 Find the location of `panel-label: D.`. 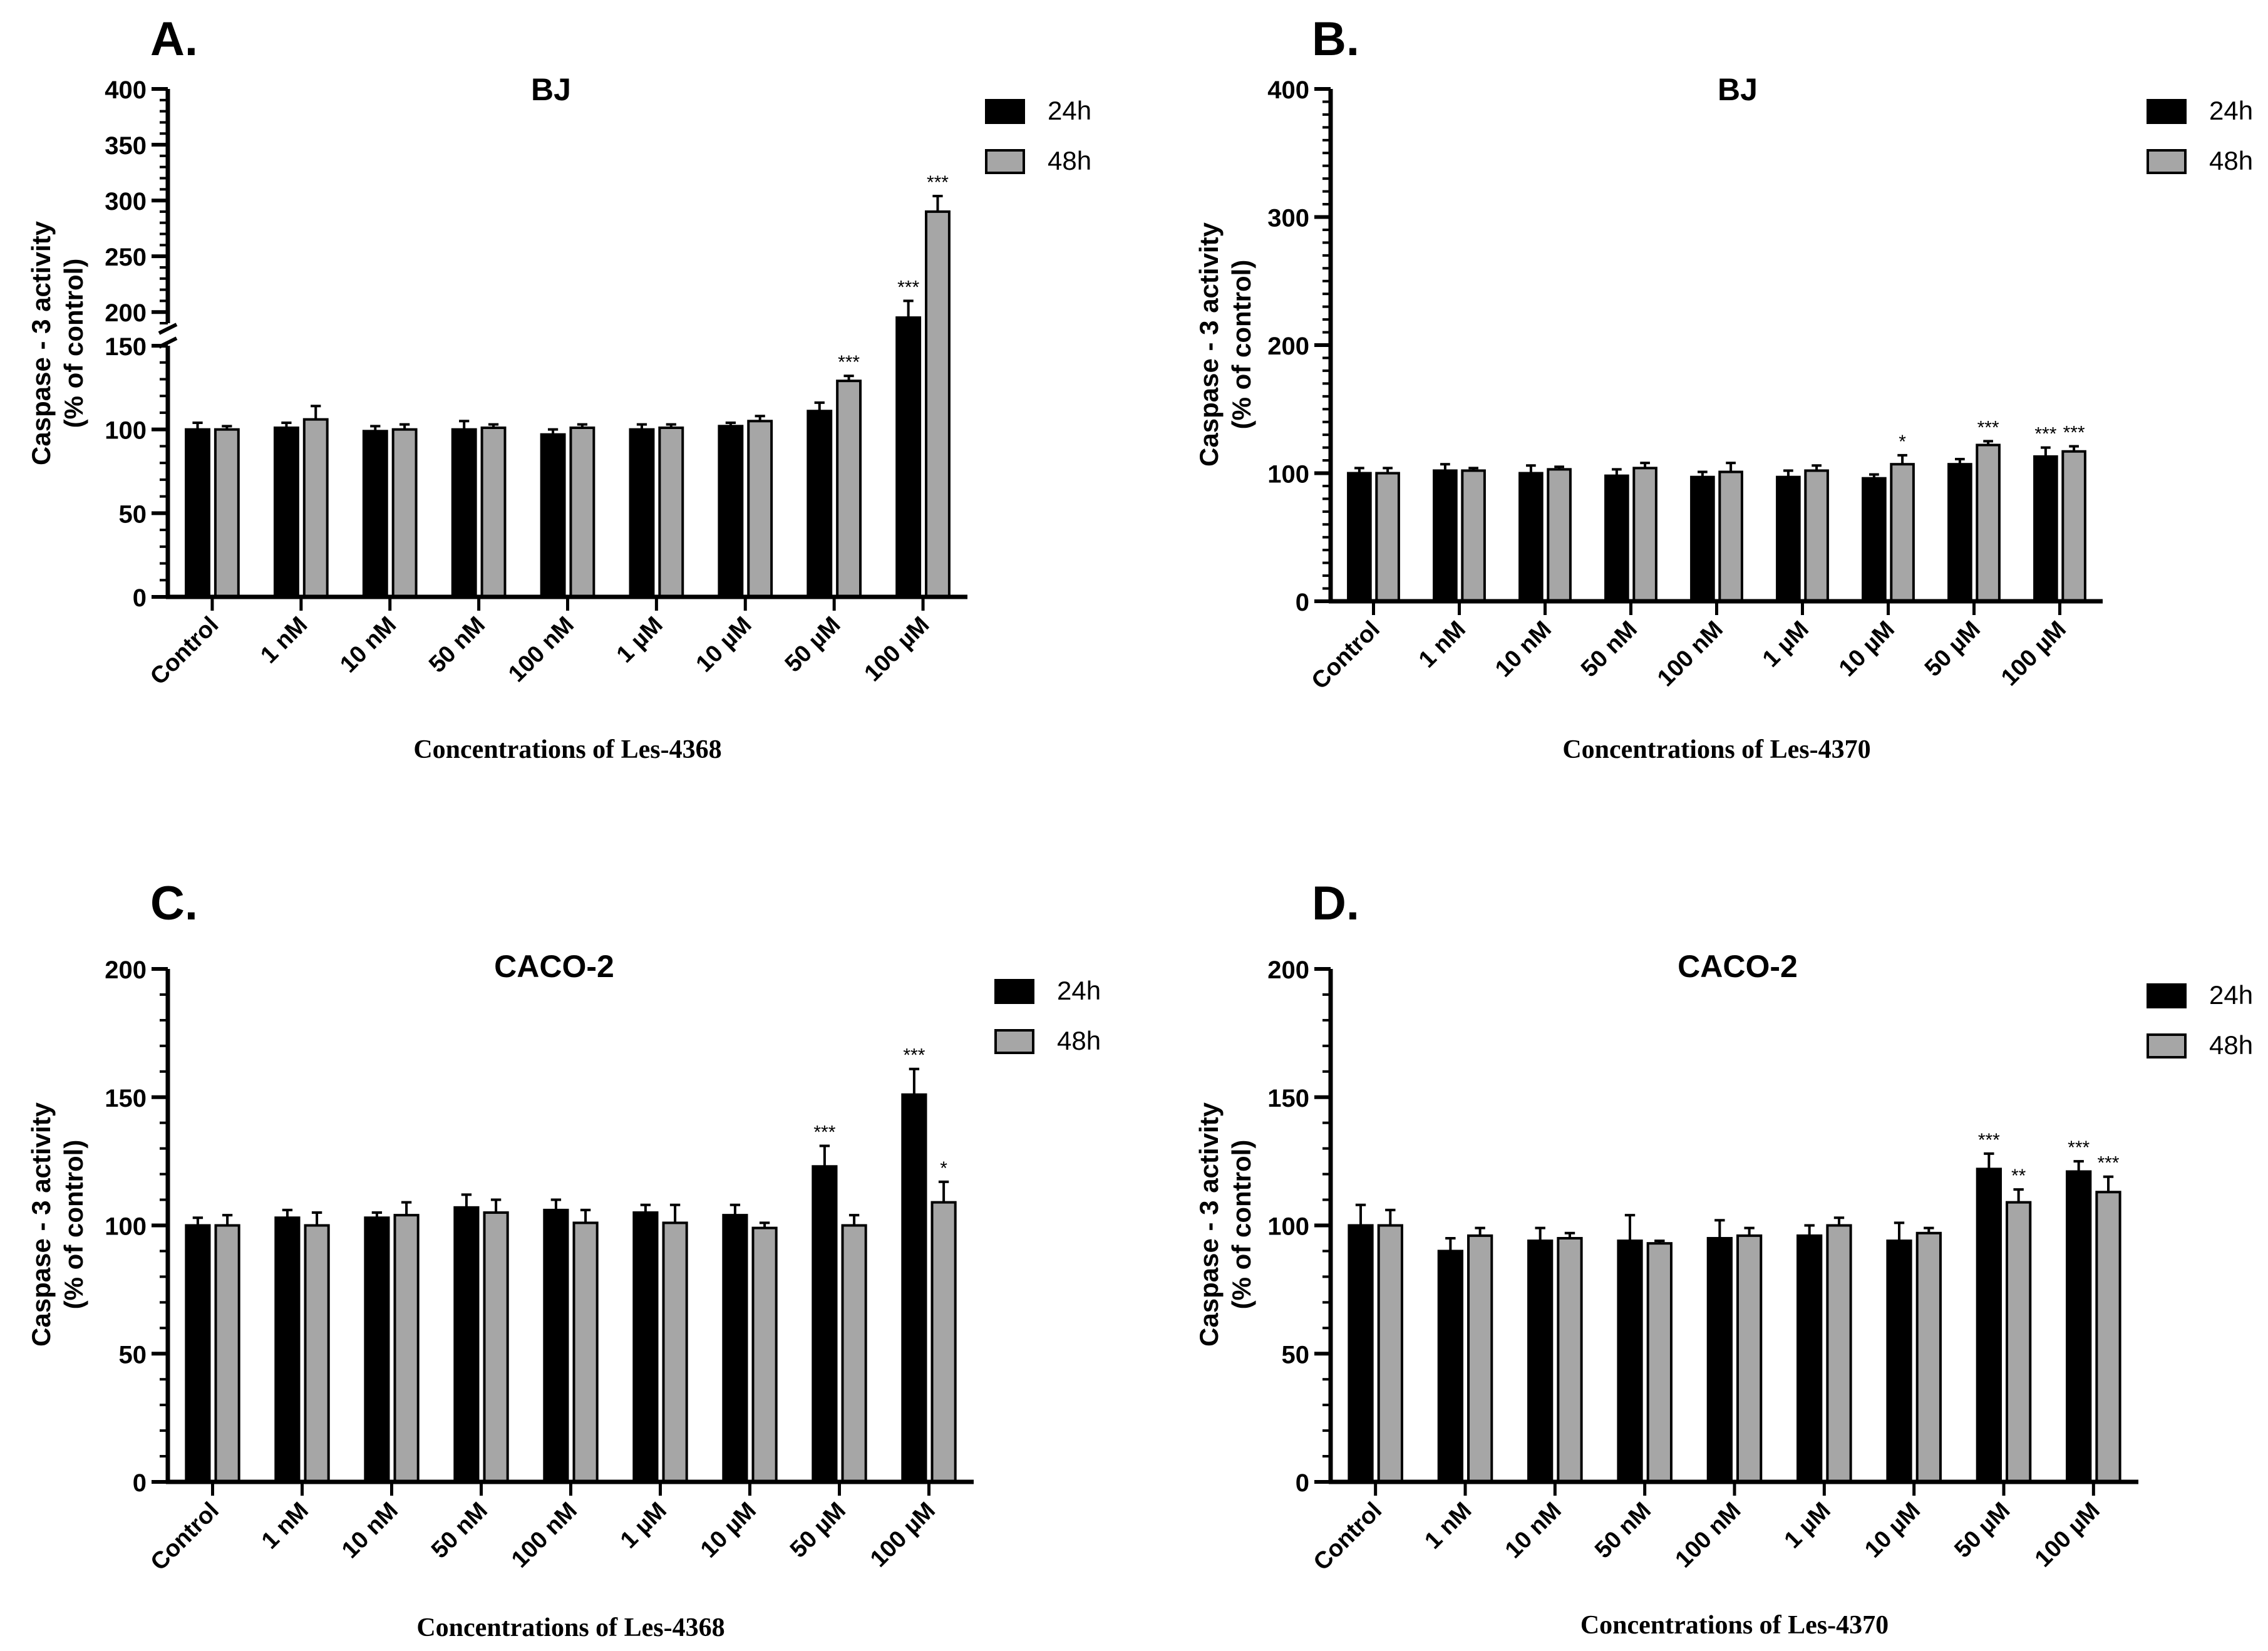

panel-label: D. is located at coordinates (1335, 903).